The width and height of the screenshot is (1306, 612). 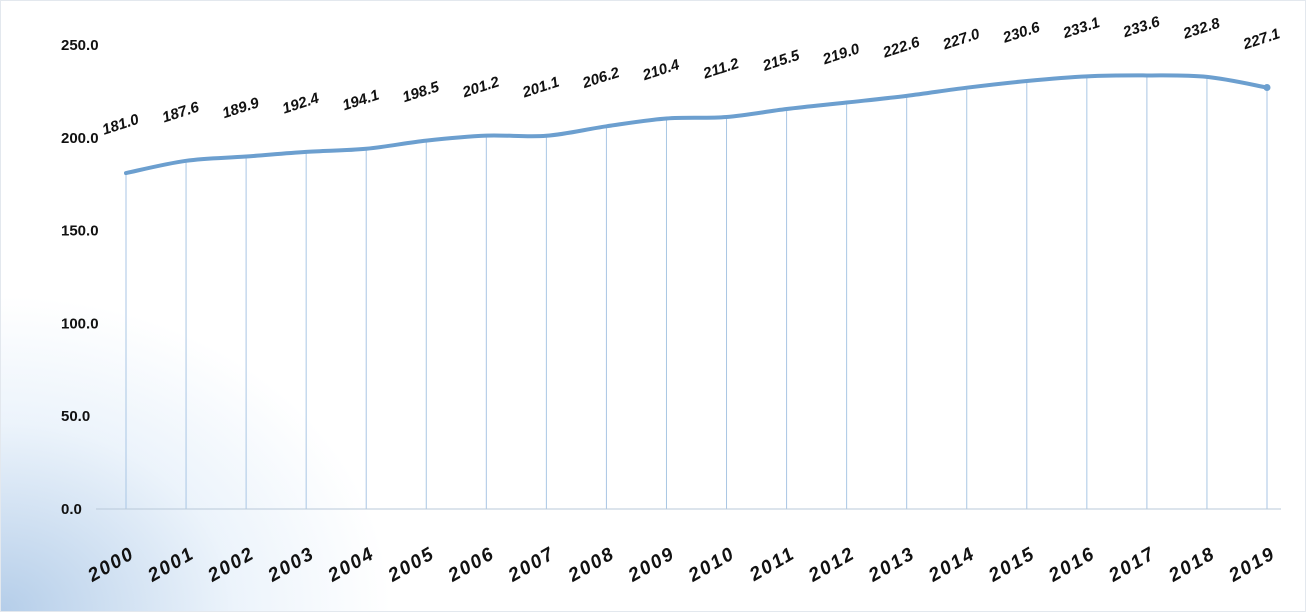 I want to click on data-label: 189.9, so click(x=241, y=108).